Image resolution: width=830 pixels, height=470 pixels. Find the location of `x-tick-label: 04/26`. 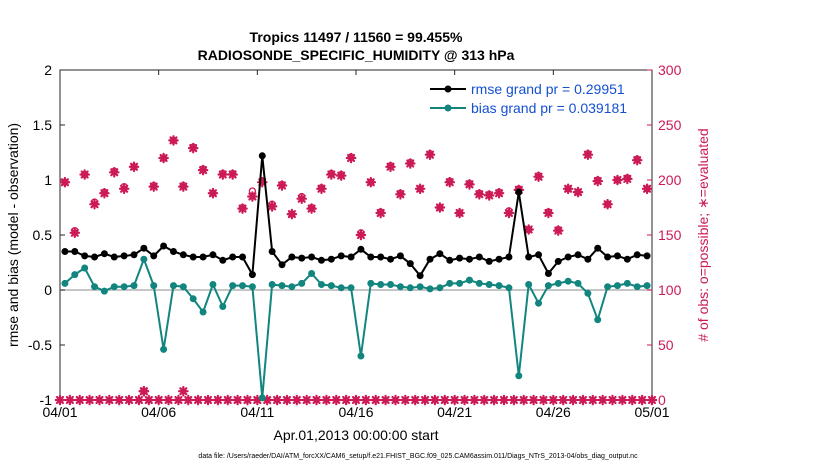

x-tick-label: 04/26 is located at coordinates (553, 412).